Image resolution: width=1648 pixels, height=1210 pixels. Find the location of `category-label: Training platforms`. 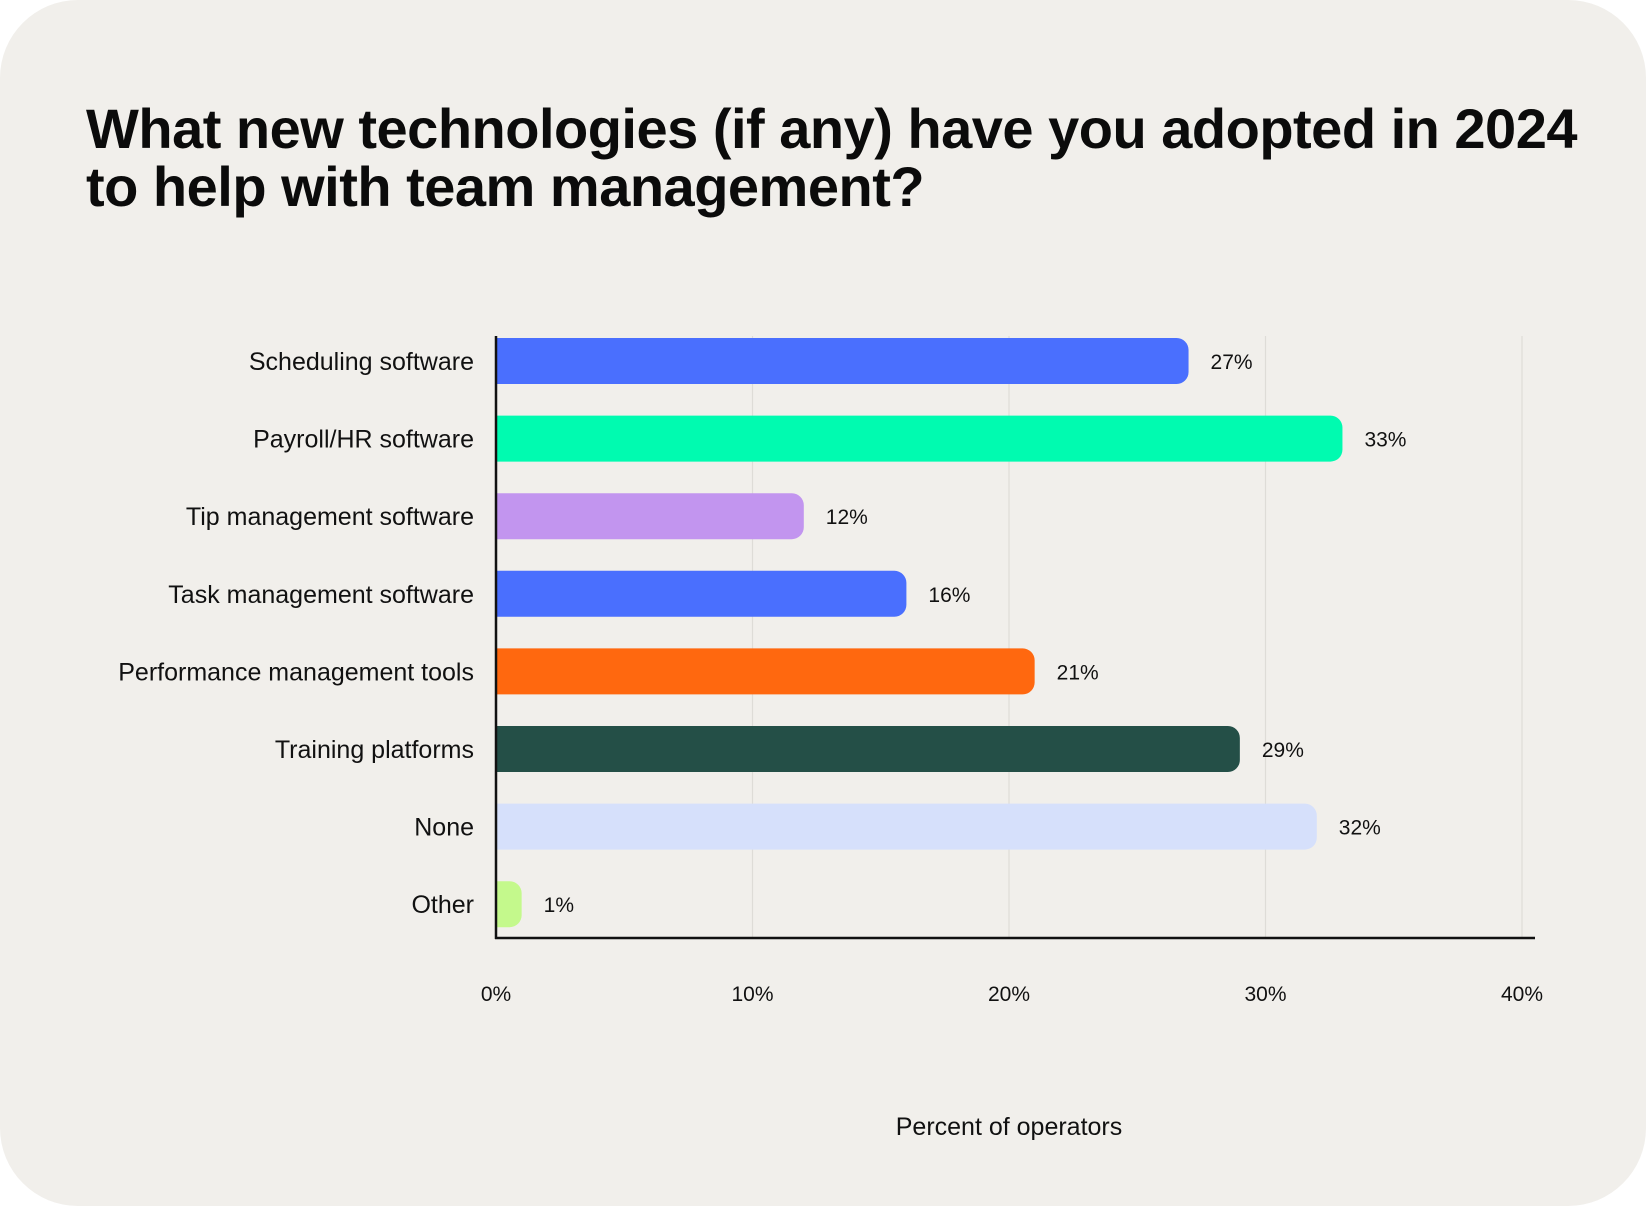

category-label: Training platforms is located at coordinates (374, 750).